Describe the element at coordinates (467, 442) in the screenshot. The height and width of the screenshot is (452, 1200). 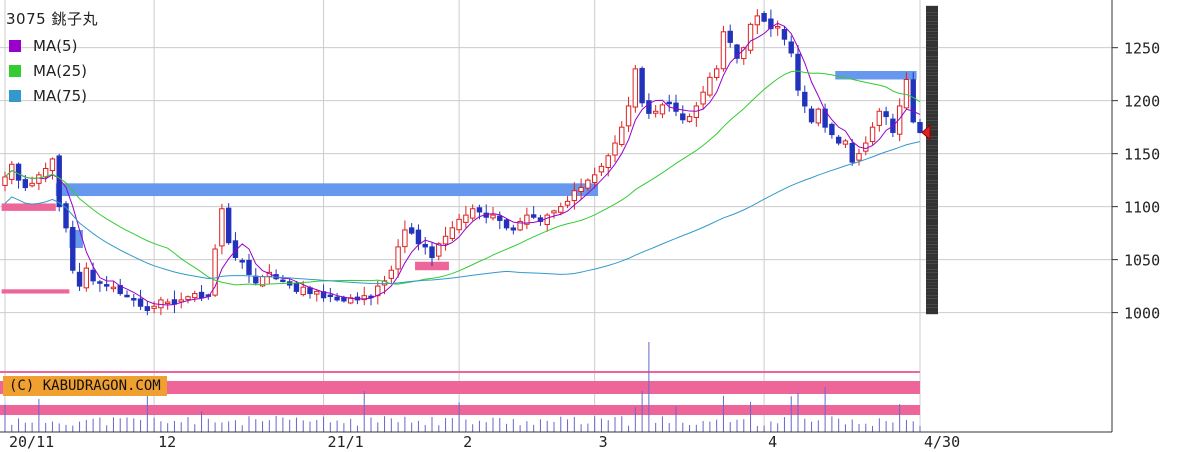
I see `x-tick-label: 2` at that location.